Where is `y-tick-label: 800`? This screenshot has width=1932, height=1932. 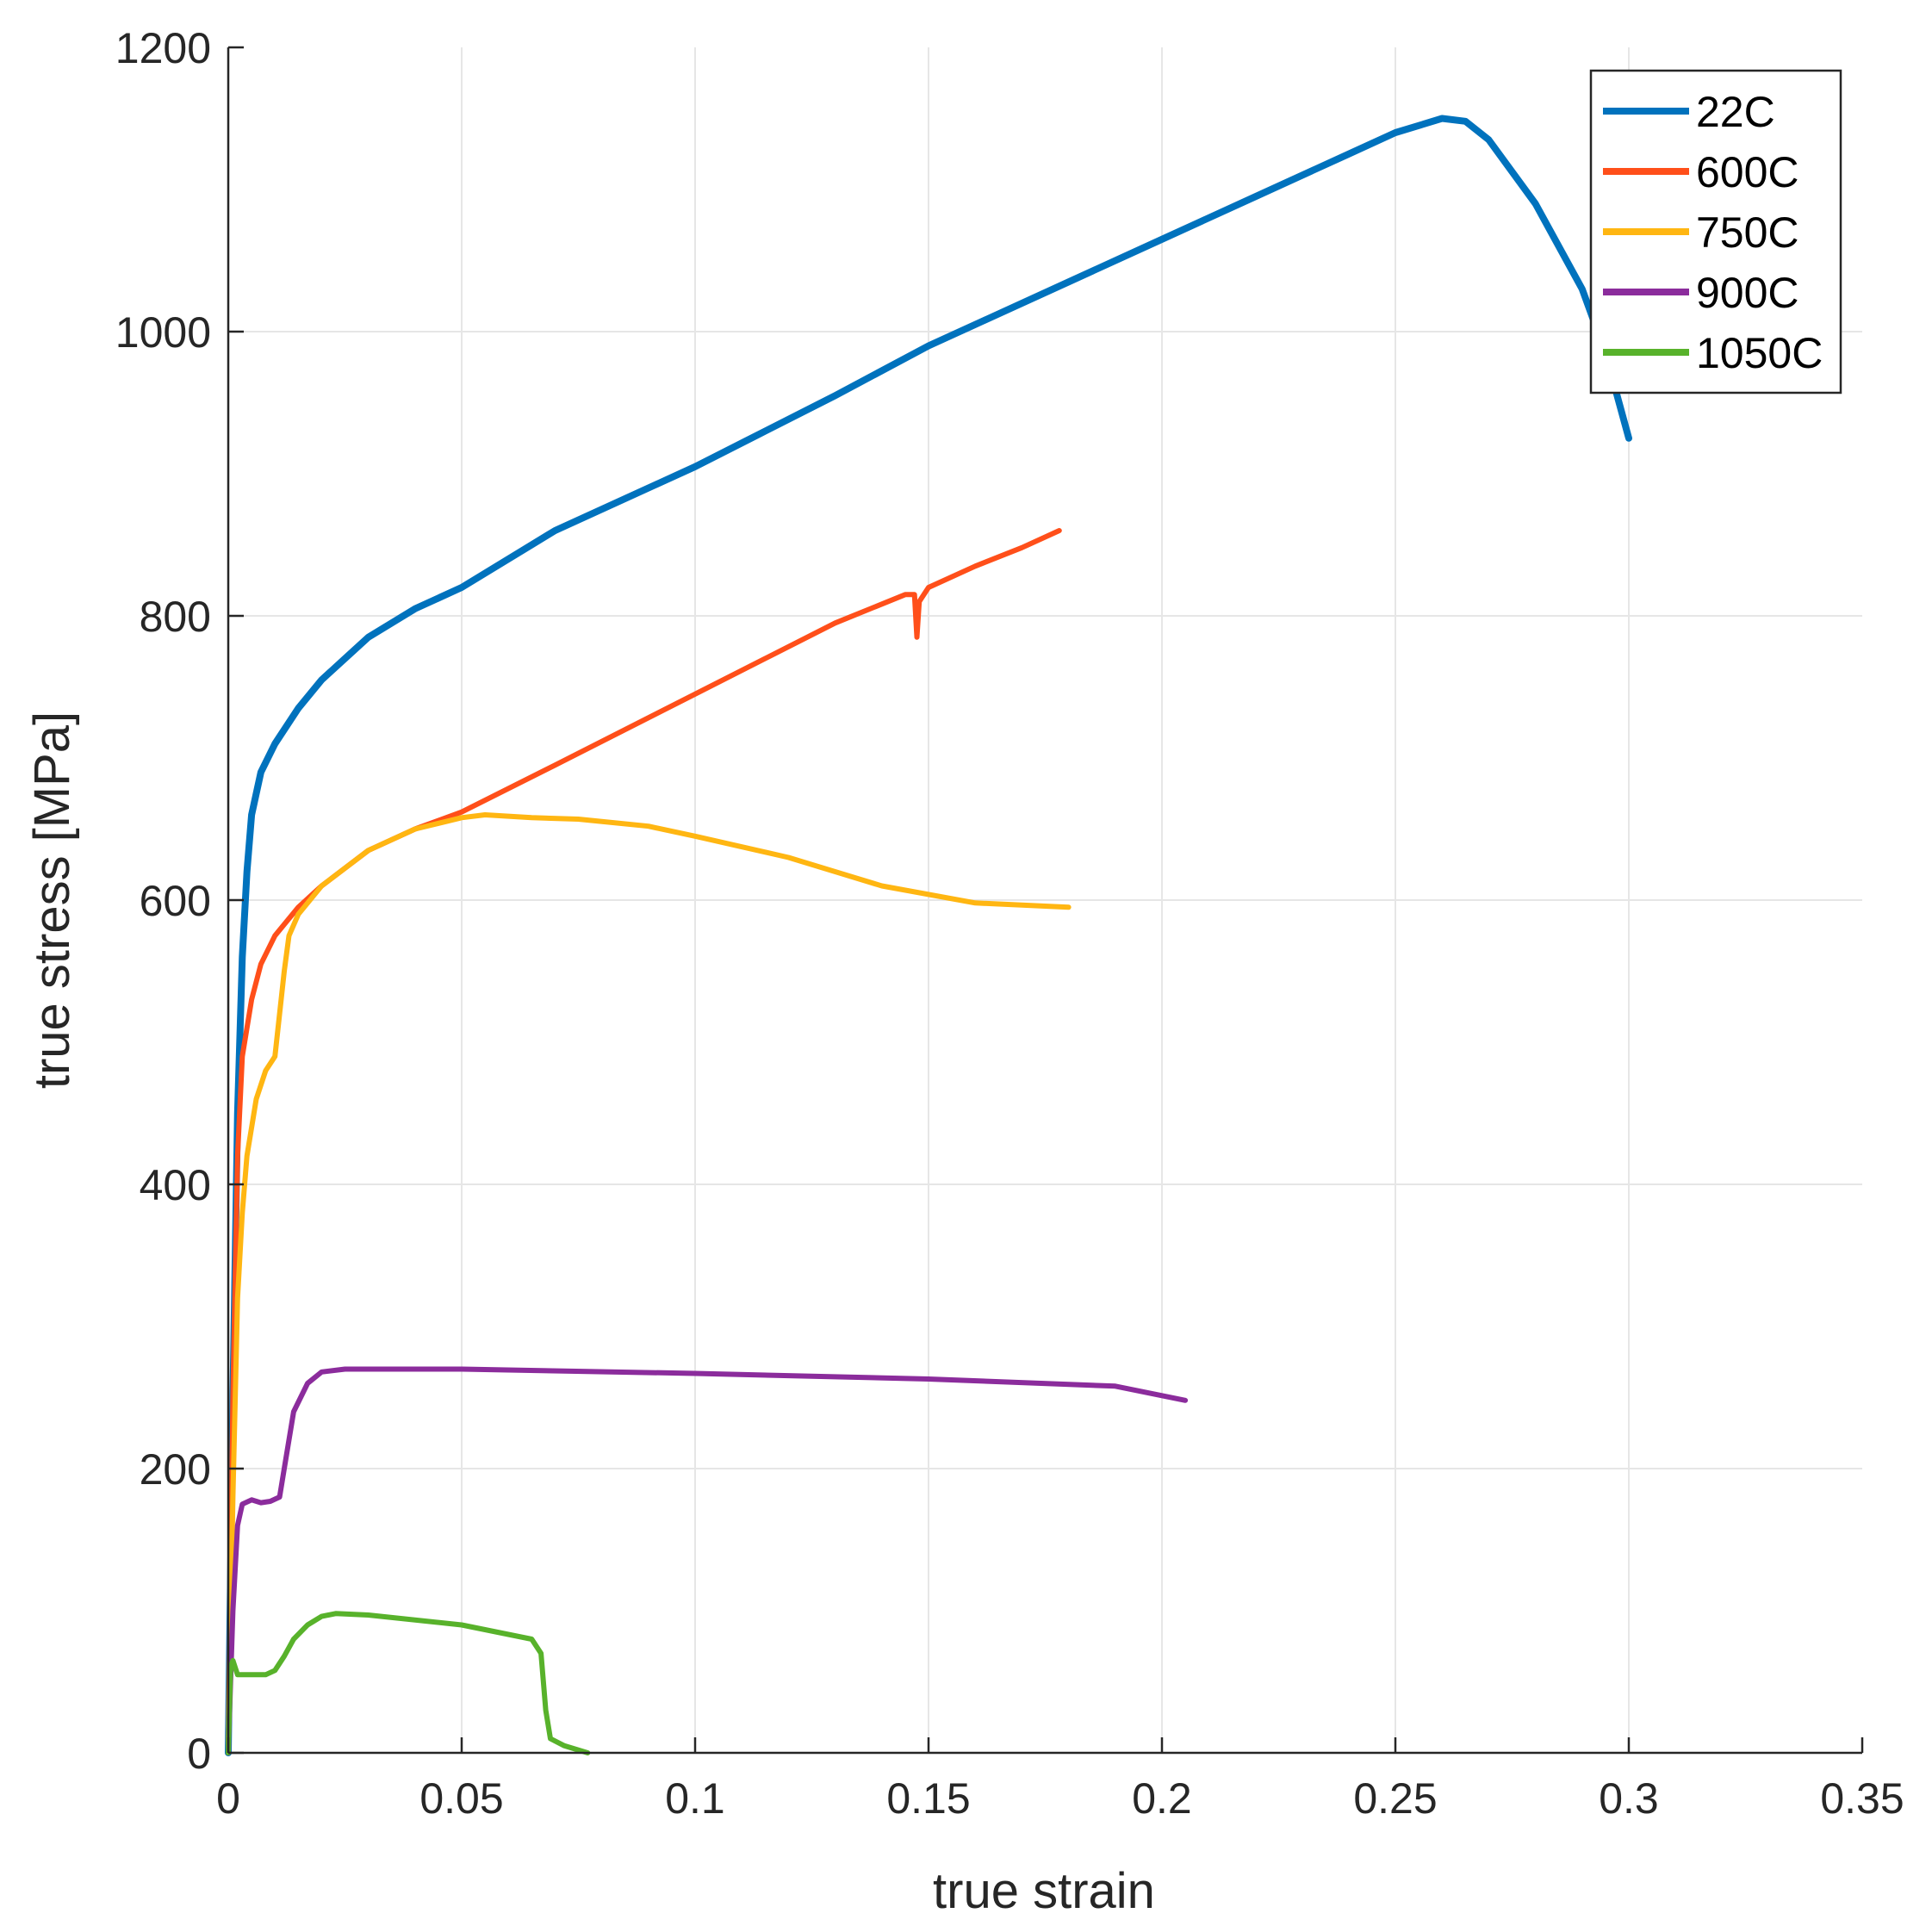
y-tick-label: 800 is located at coordinates (175, 617).